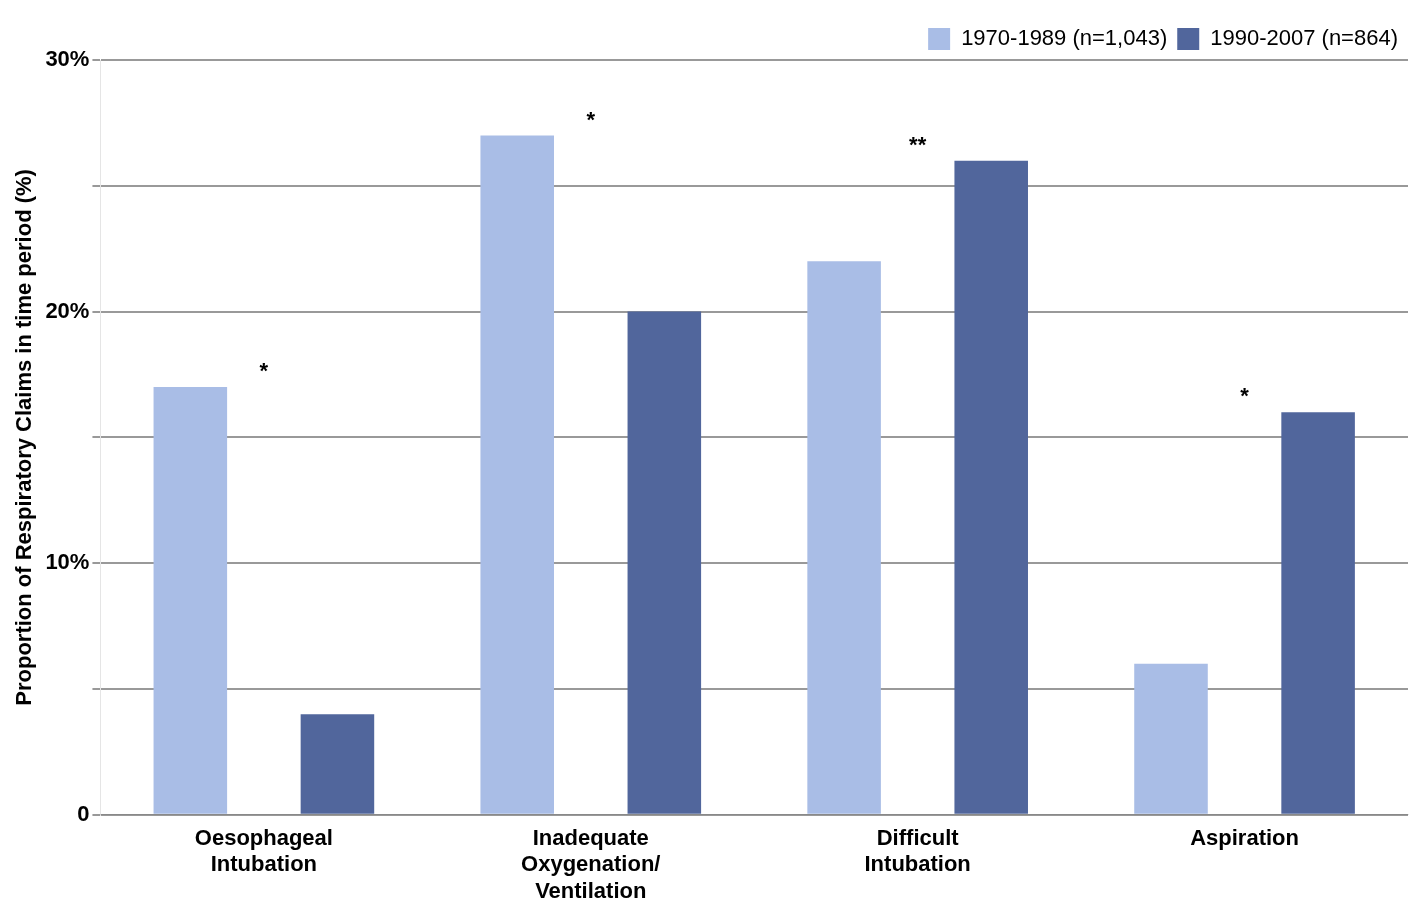 This screenshot has height=924, width=1428. Describe the element at coordinates (1304, 38) in the screenshot. I see `legend-label: 1990-2007 (n=864)` at that location.